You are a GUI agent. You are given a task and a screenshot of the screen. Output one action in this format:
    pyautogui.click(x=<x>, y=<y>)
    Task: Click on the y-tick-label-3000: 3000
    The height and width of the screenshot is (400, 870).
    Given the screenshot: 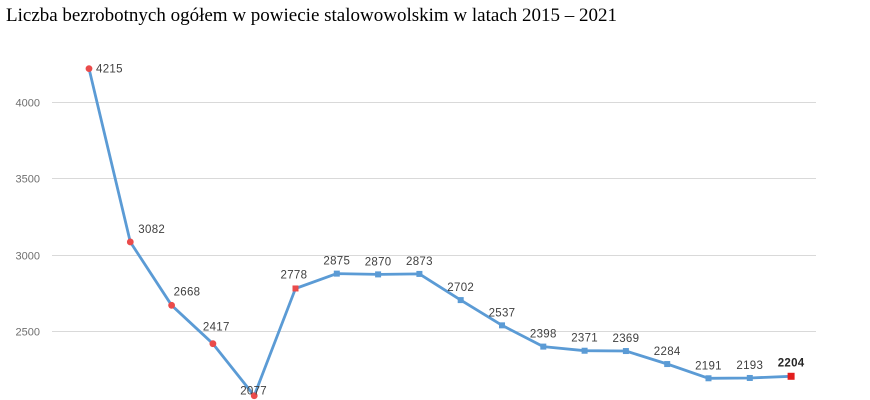 What is the action you would take?
    pyautogui.click(x=28, y=257)
    